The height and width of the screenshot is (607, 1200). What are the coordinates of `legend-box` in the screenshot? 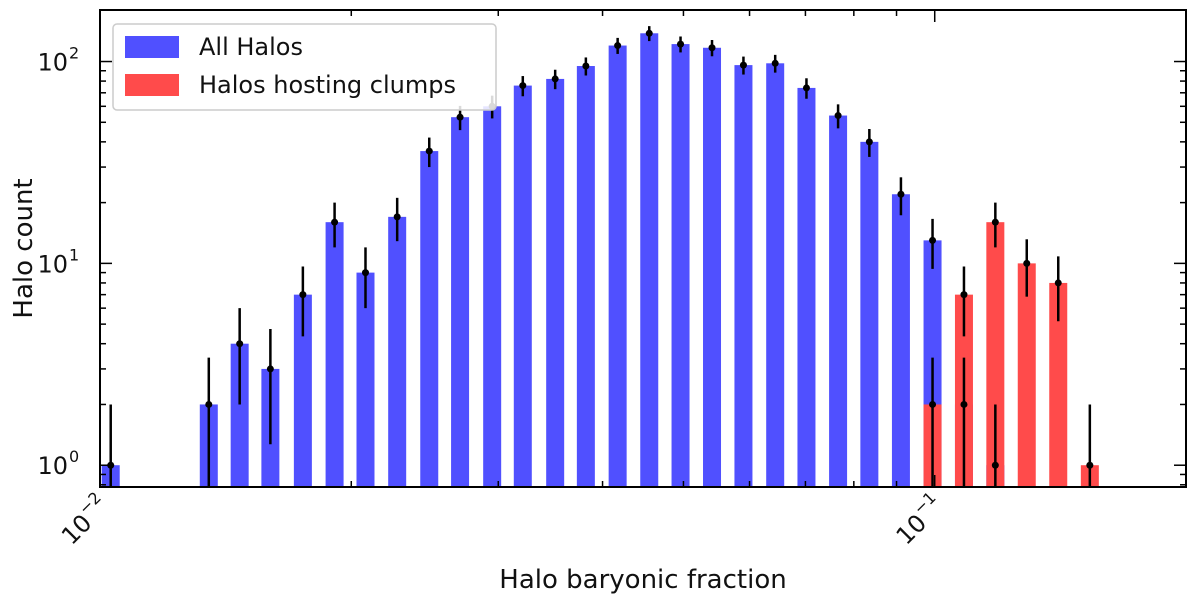 It's located at (304, 67).